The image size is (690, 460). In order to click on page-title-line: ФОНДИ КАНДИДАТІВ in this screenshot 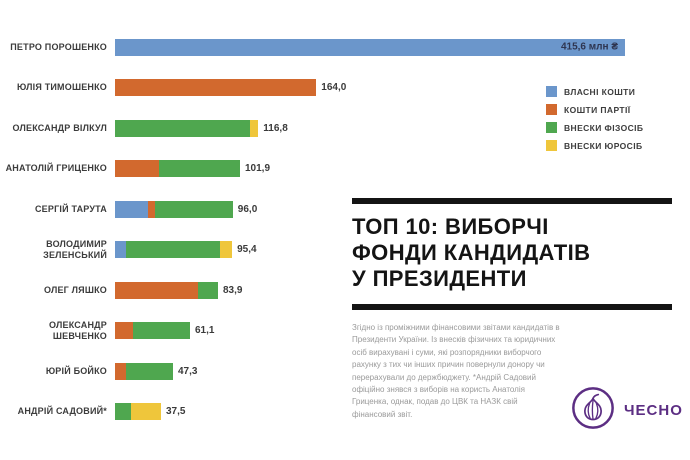, I will do `click(471, 252)`.